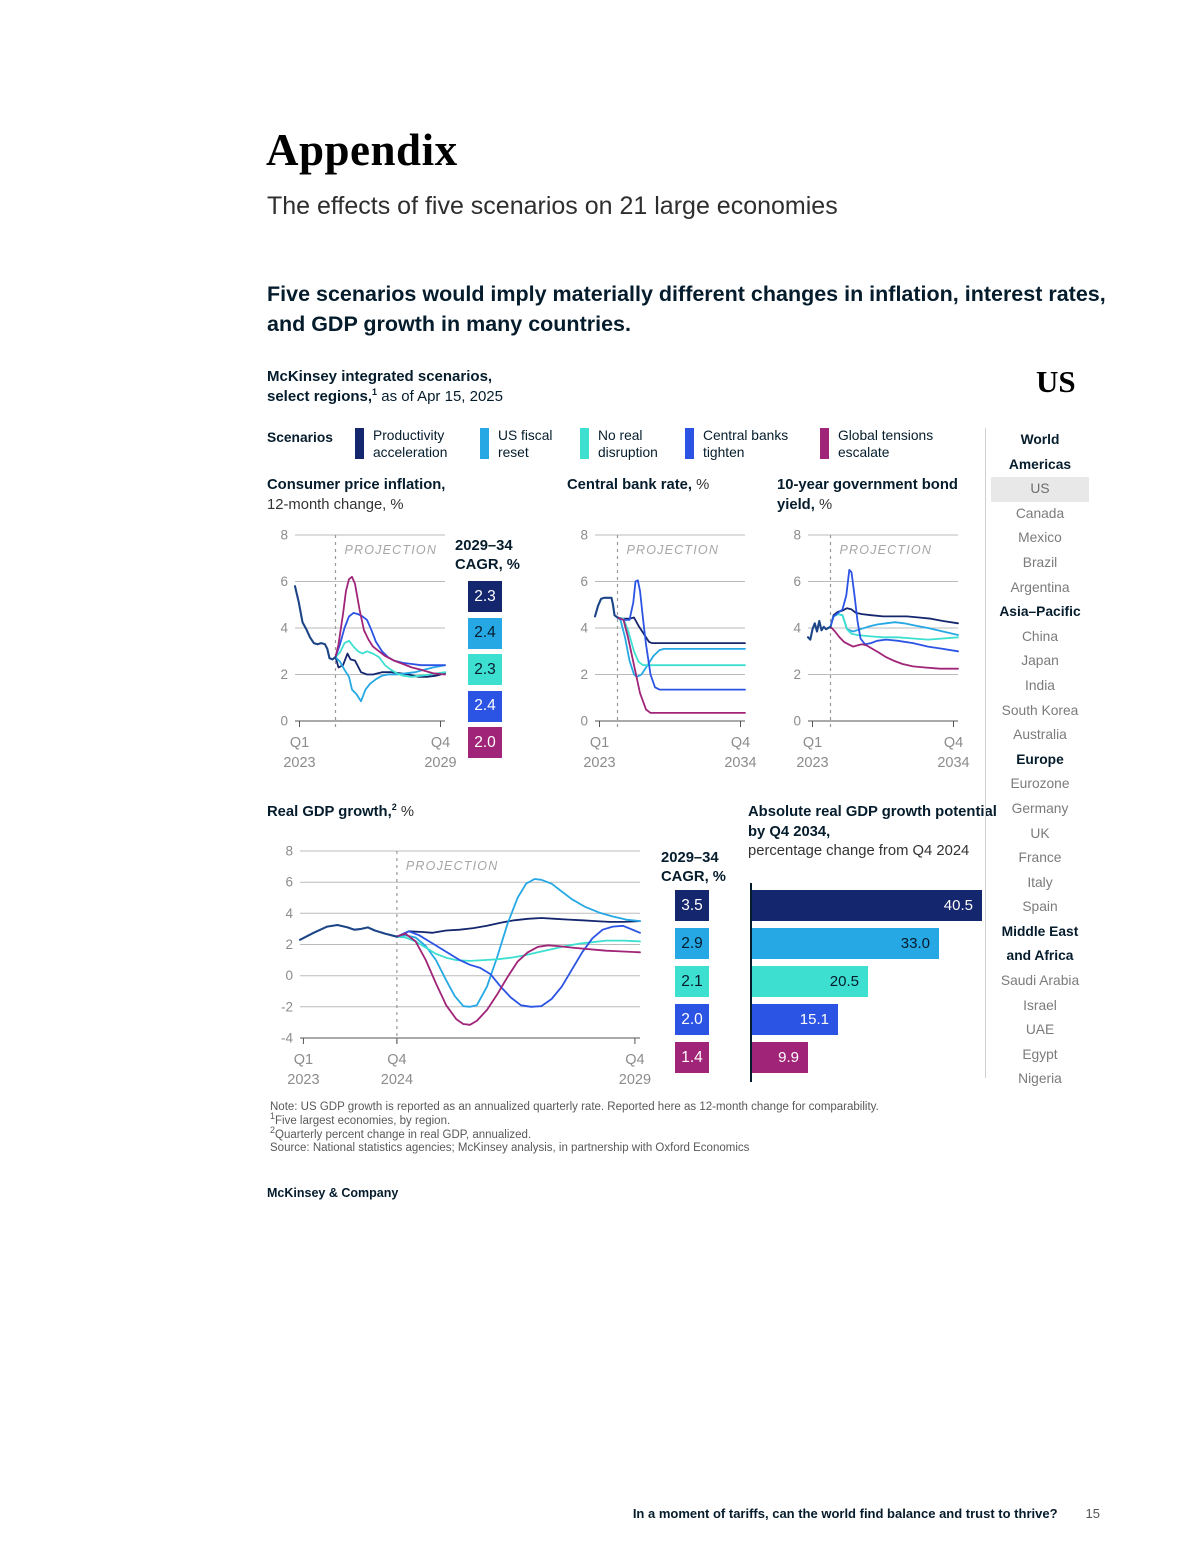 The width and height of the screenshot is (1200, 1553). Describe the element at coordinates (452, 866) in the screenshot. I see `svg-text: PROJECTION` at that location.